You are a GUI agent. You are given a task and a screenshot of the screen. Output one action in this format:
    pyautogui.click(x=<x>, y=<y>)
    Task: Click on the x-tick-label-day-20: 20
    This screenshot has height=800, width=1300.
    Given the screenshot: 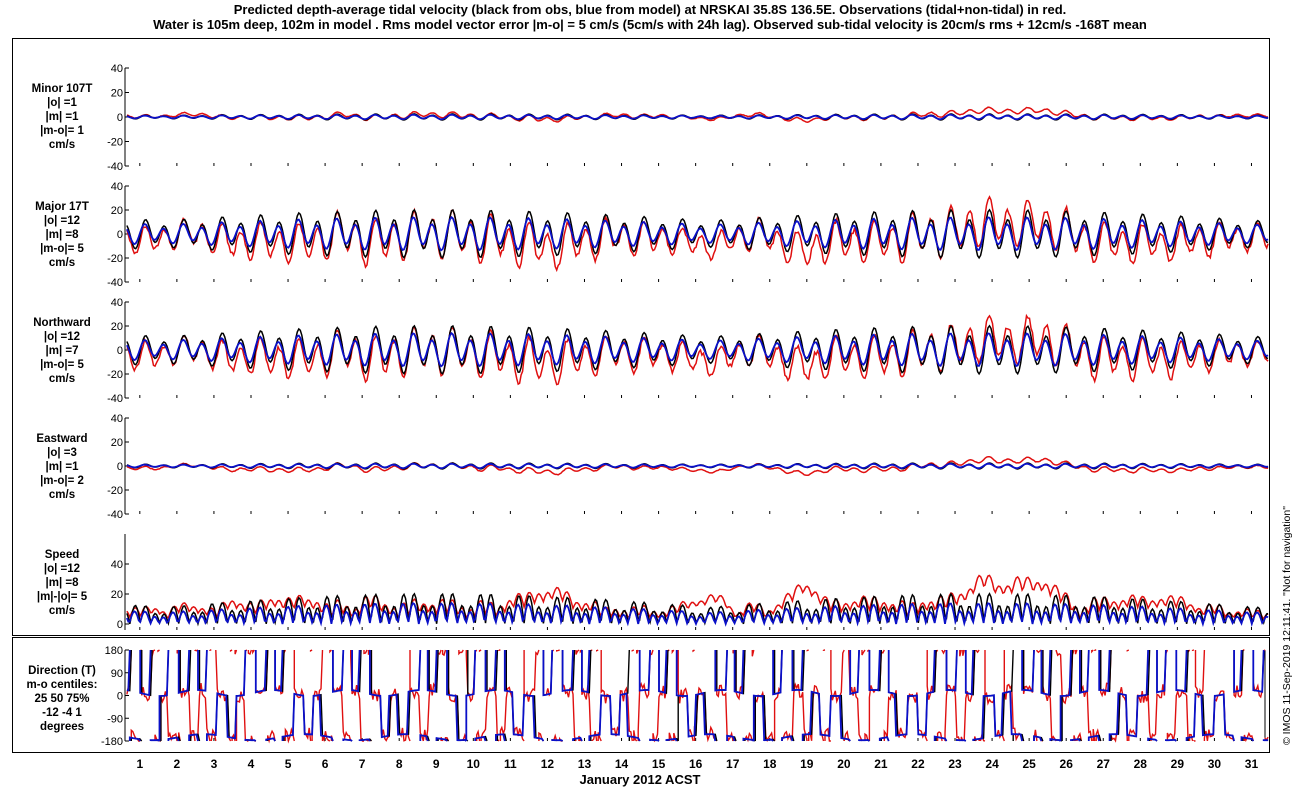 What is the action you would take?
    pyautogui.click(x=844, y=764)
    